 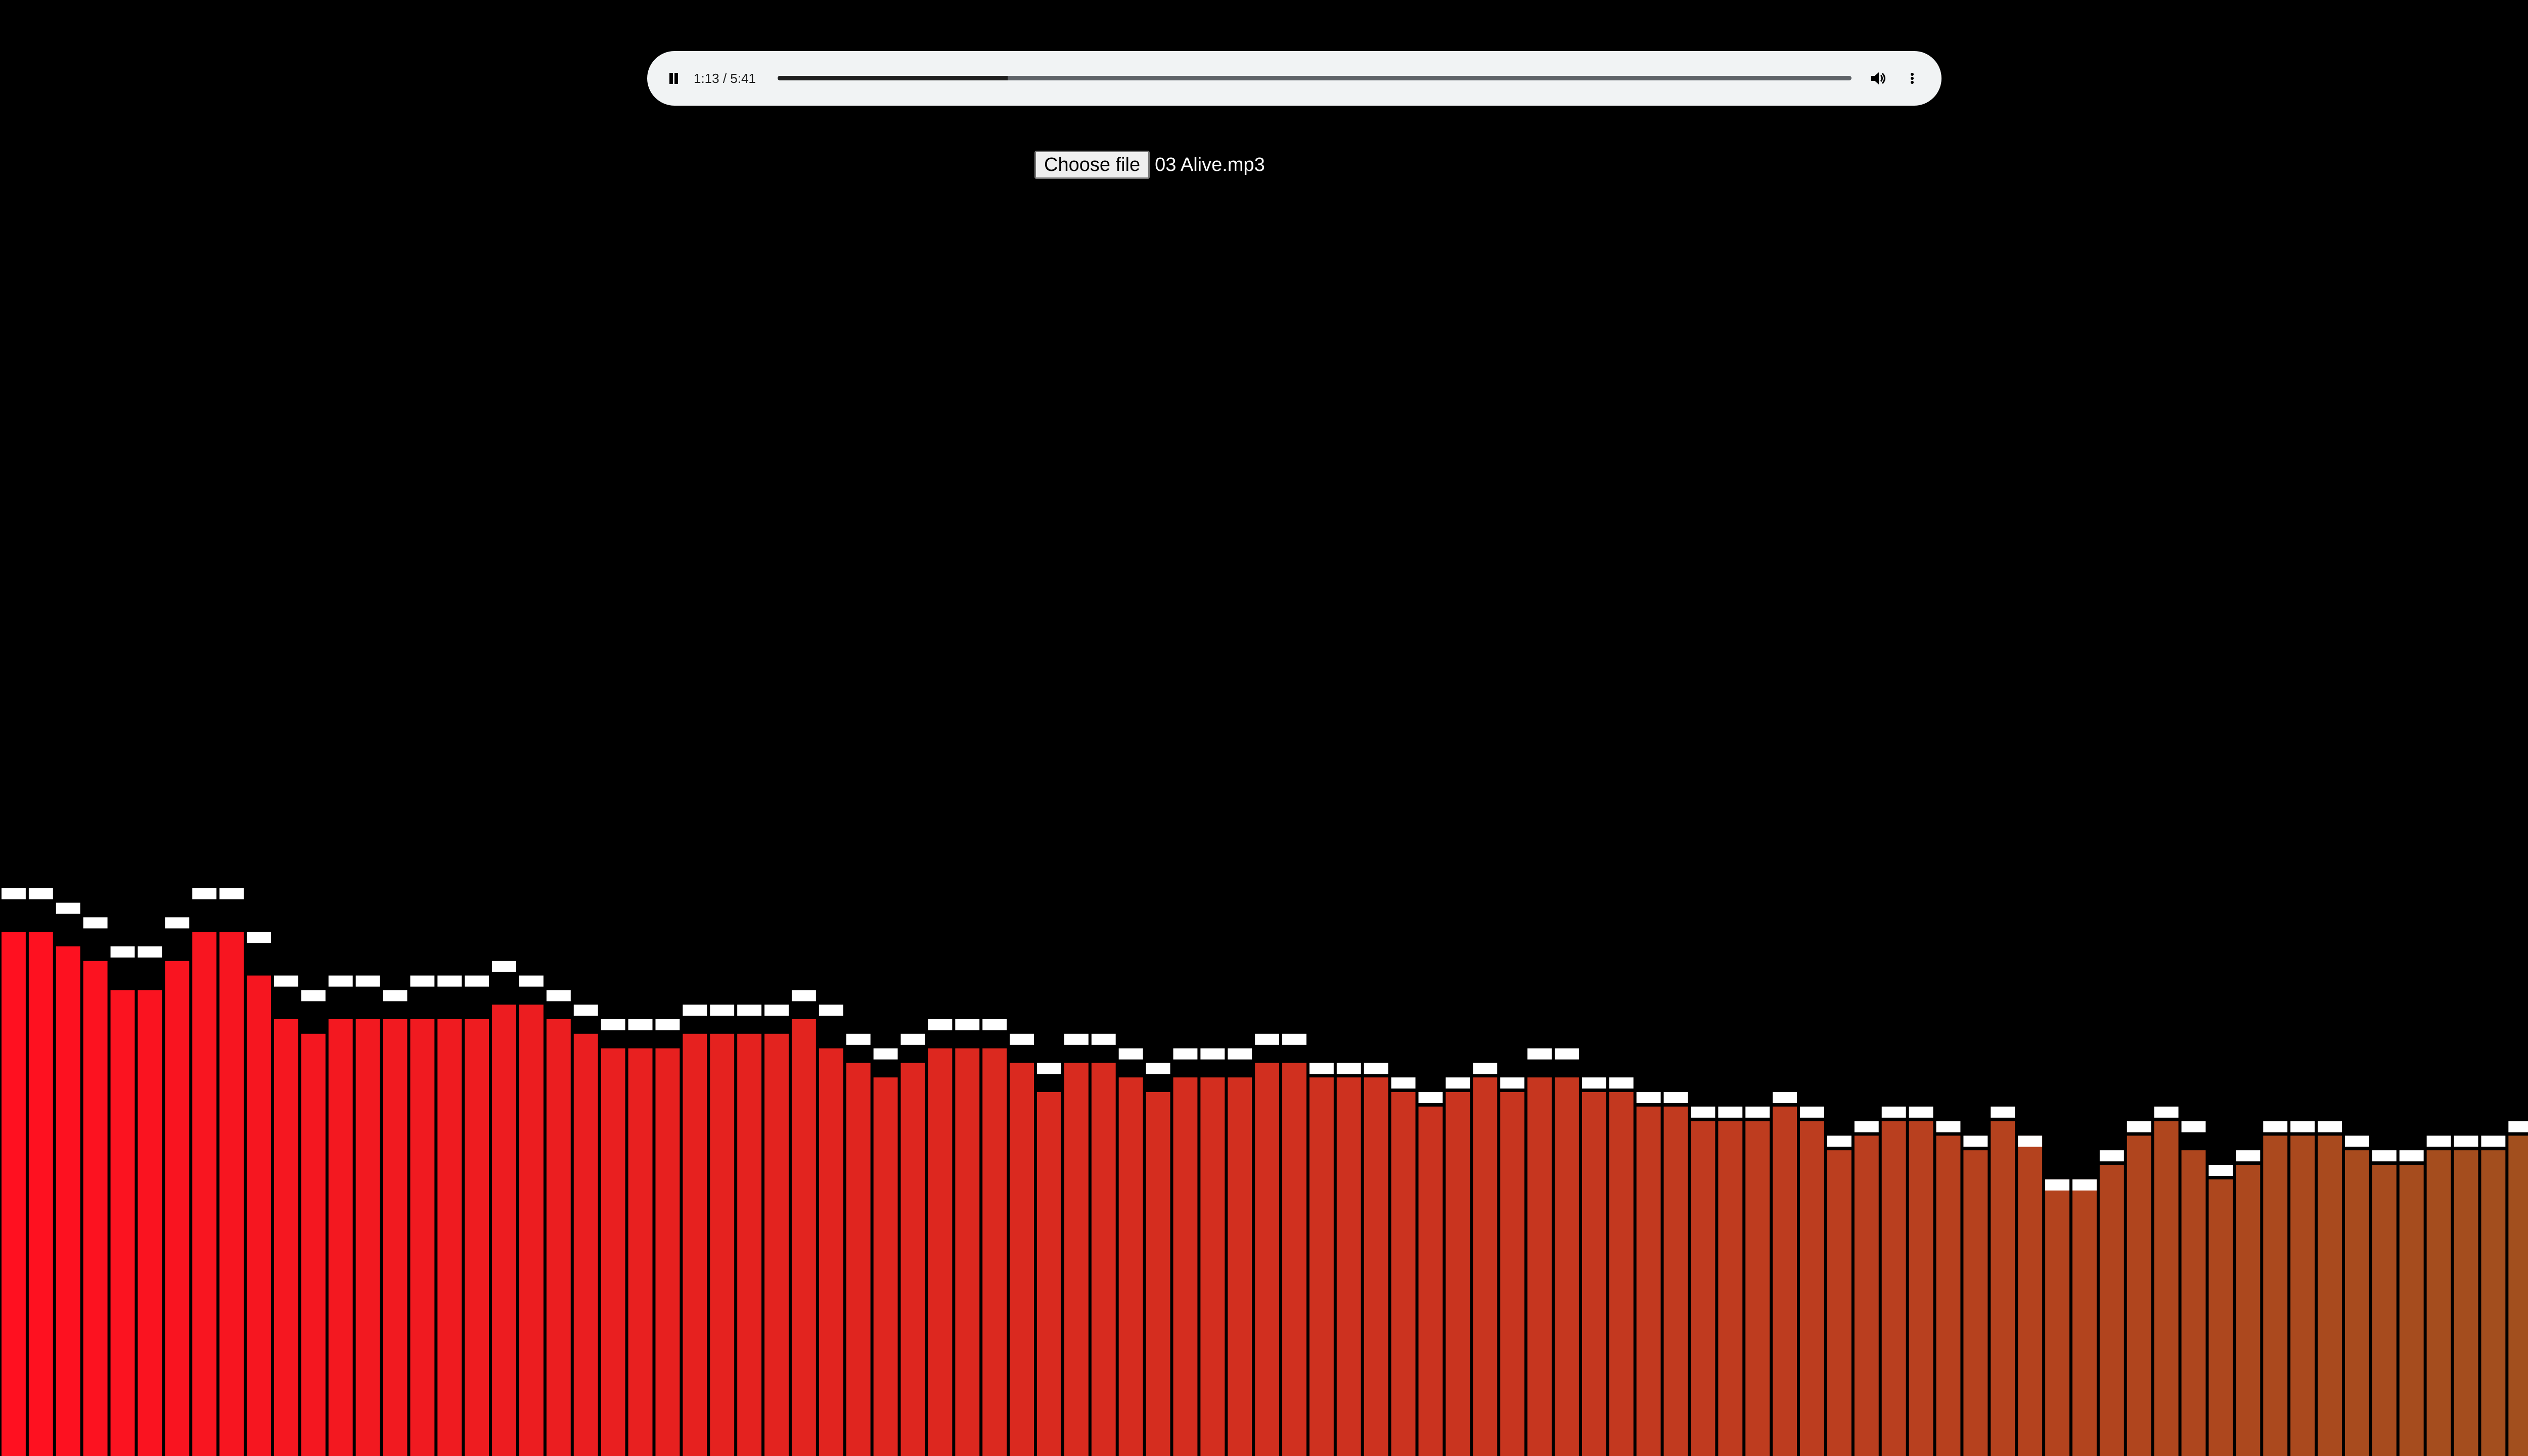 What do you see at coordinates (1315, 78) in the screenshot?
I see `seek-bar` at bounding box center [1315, 78].